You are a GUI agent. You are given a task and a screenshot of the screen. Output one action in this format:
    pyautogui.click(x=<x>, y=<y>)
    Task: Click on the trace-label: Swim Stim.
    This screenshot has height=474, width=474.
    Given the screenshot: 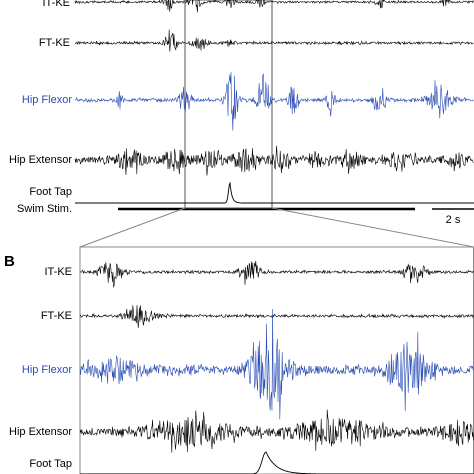 What is the action you would take?
    pyautogui.click(x=44, y=209)
    